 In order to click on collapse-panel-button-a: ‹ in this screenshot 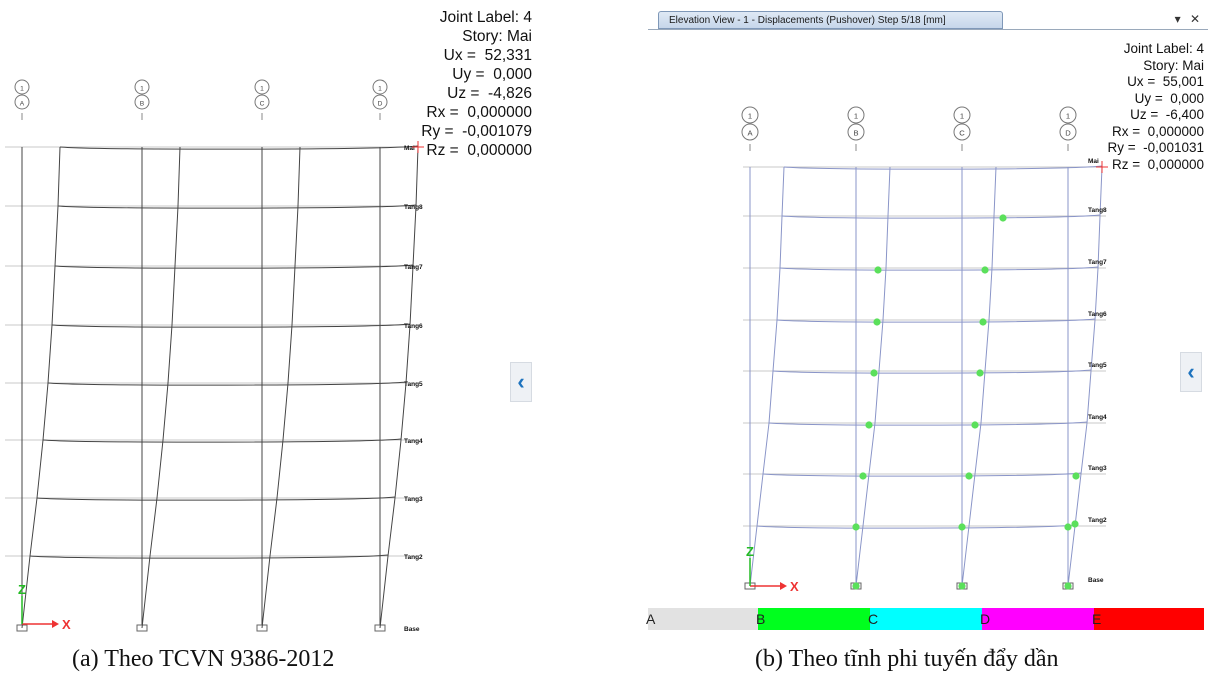, I will do `click(521, 382)`.